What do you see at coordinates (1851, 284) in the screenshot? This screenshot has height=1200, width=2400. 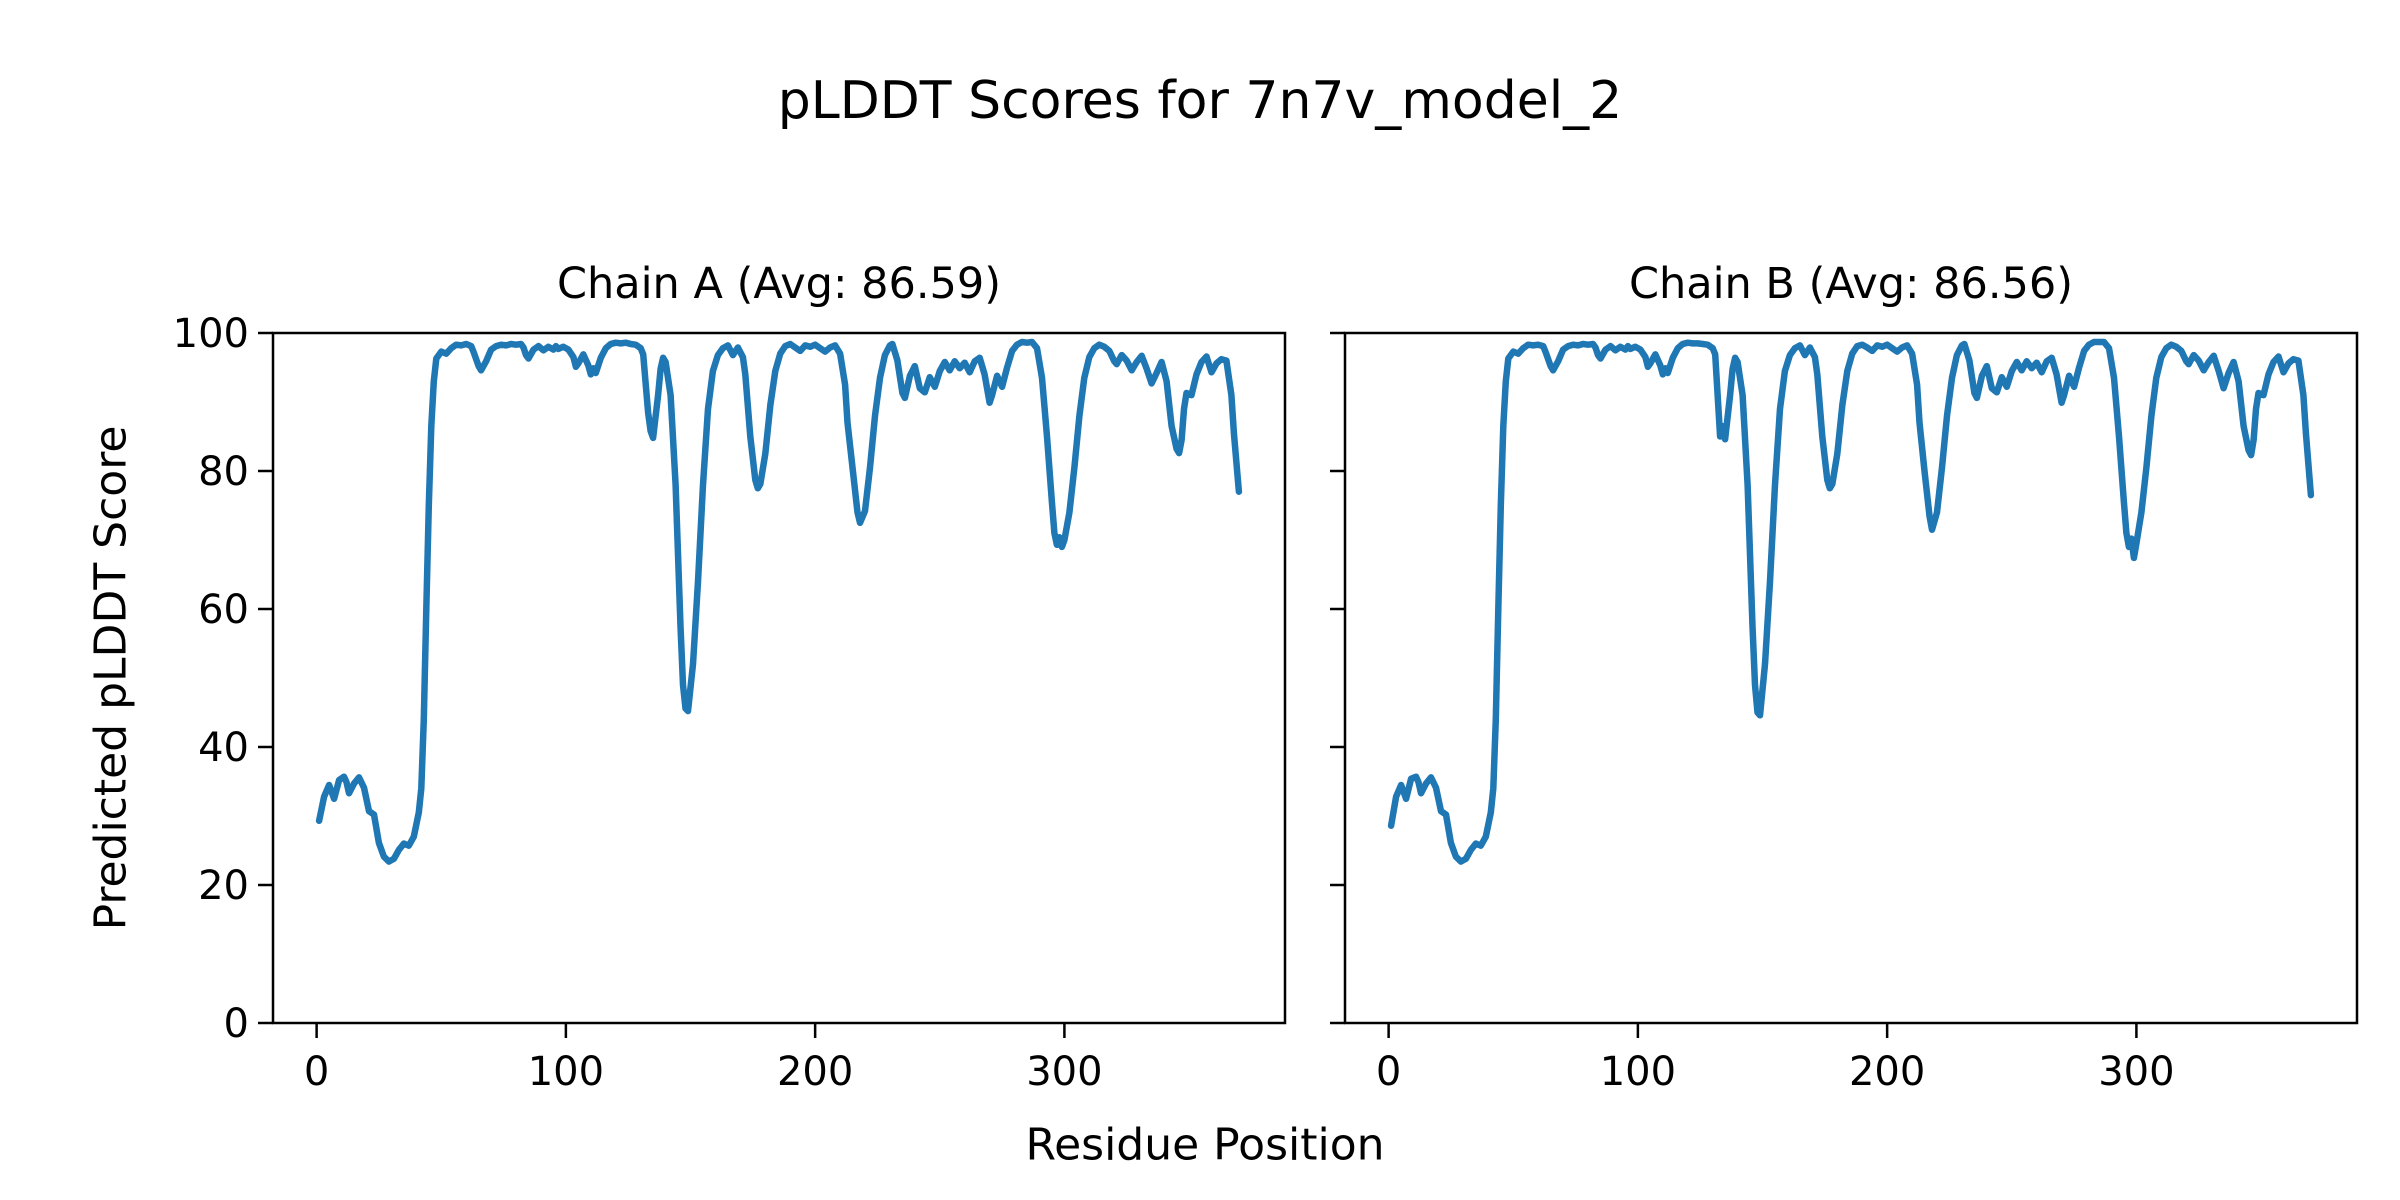 I see `subplot-title-chain-b: Chain B (Avg: 86.56)` at bounding box center [1851, 284].